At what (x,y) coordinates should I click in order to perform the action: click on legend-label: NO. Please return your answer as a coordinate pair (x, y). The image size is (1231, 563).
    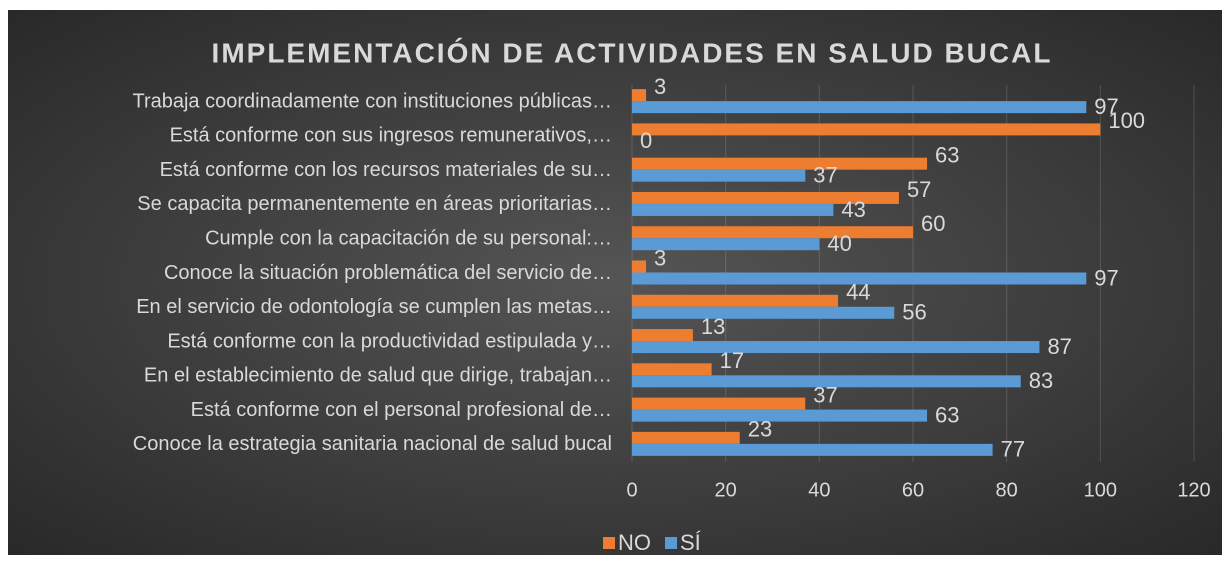
    Looking at the image, I should click on (634, 542).